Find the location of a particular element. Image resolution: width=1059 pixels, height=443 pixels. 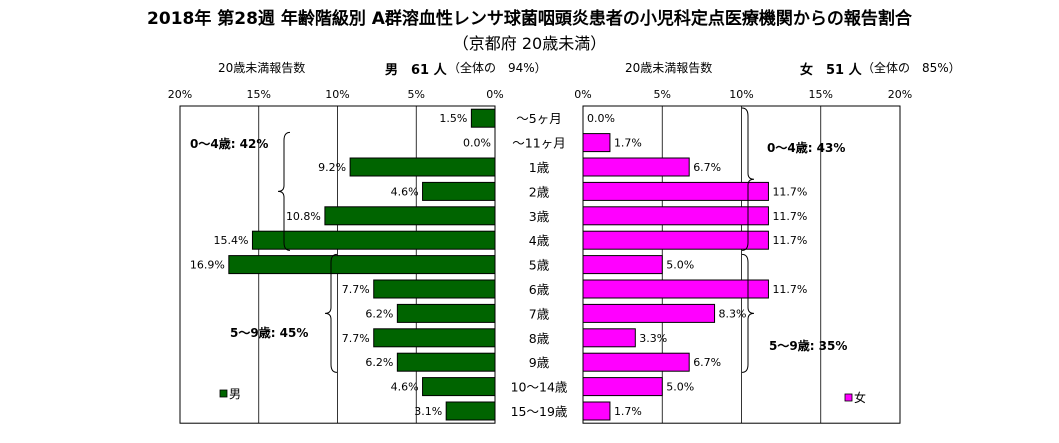

male-legend-label: 男 is located at coordinates (235, 394).